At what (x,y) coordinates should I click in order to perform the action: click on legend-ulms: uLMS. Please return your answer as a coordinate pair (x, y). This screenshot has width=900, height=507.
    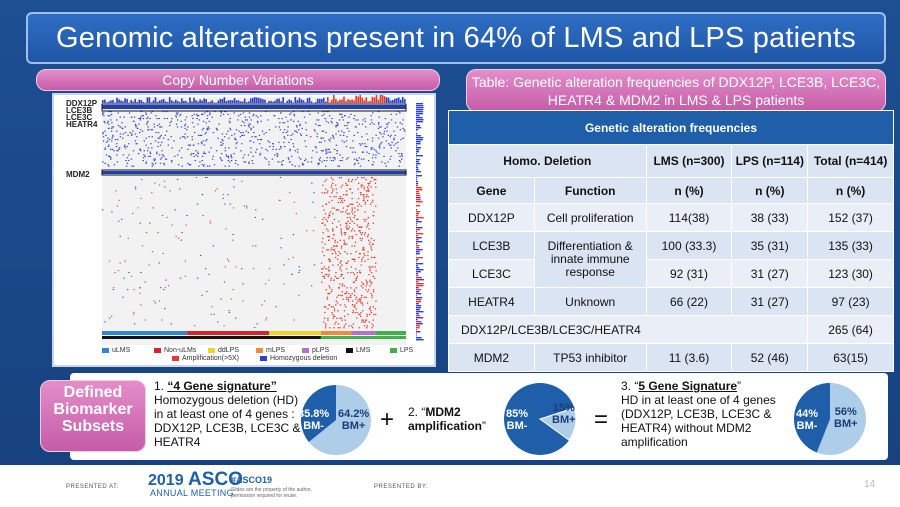
    Looking at the image, I should click on (116, 350).